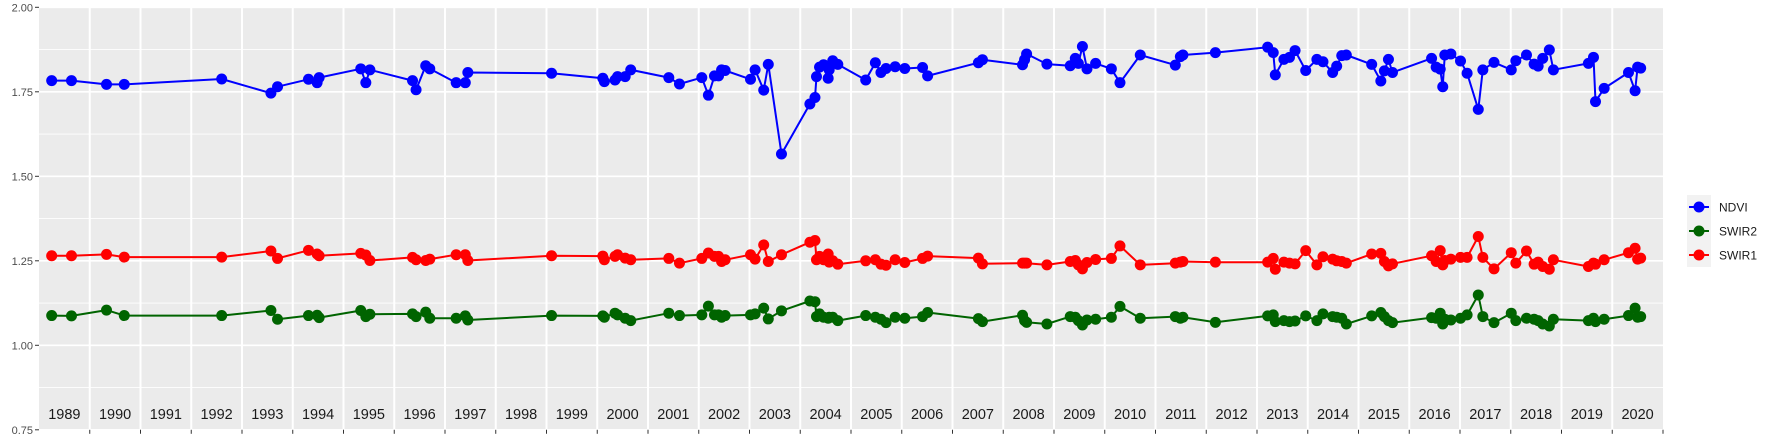 Image resolution: width=1773 pixels, height=442 pixels. Describe the element at coordinates (470, 415) in the screenshot. I see `year-label: 1997` at that location.